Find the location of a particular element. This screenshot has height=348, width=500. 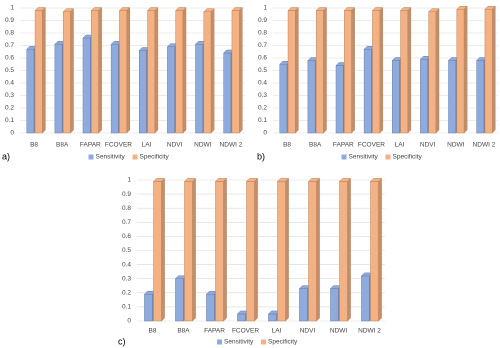

panel-label: a) is located at coordinates (6, 156).